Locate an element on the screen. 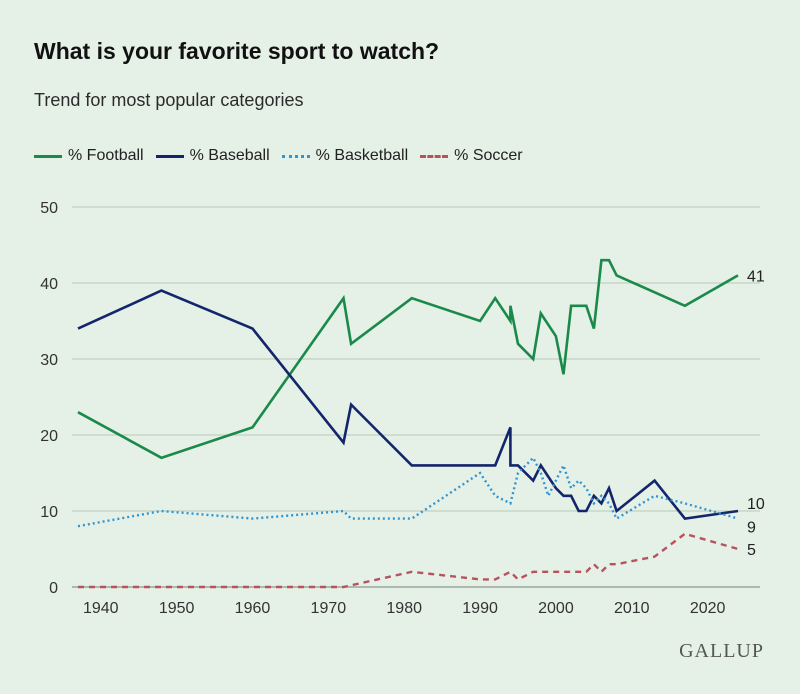 This screenshot has width=800, height=694. x-tick-label-1960: 1960 is located at coordinates (253, 608).